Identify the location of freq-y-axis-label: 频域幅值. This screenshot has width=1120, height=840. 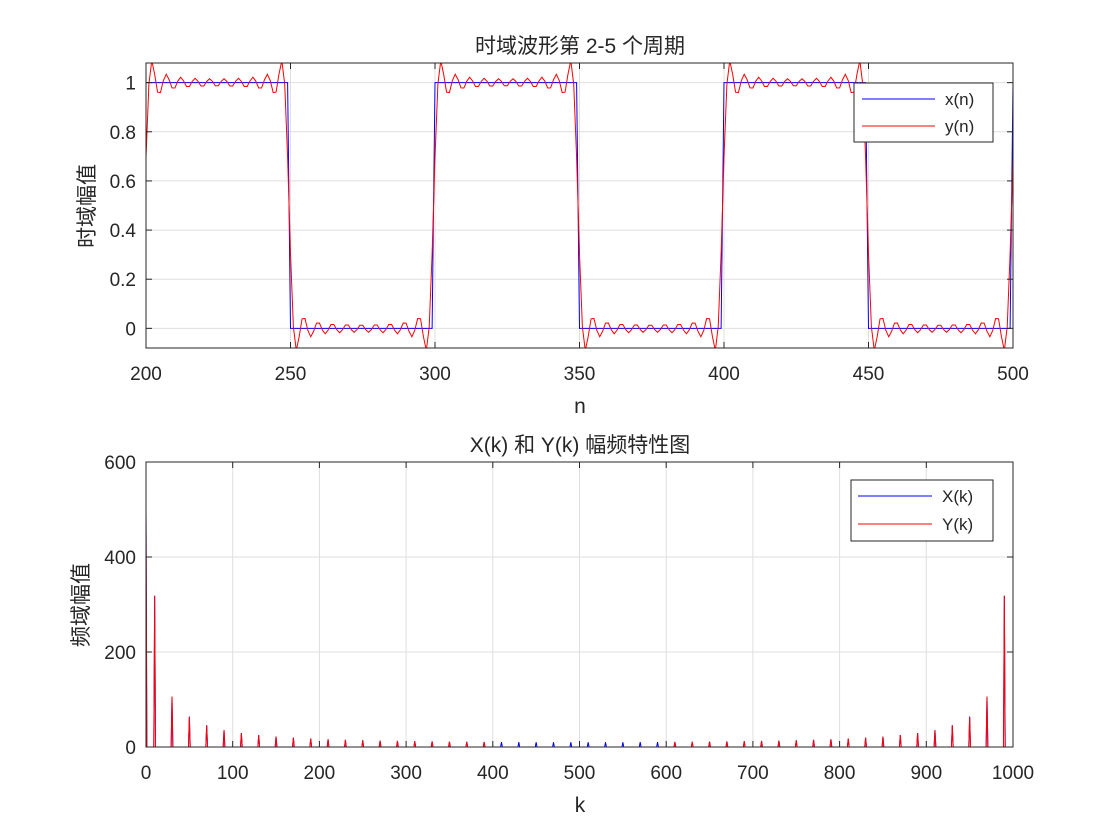
(81, 605).